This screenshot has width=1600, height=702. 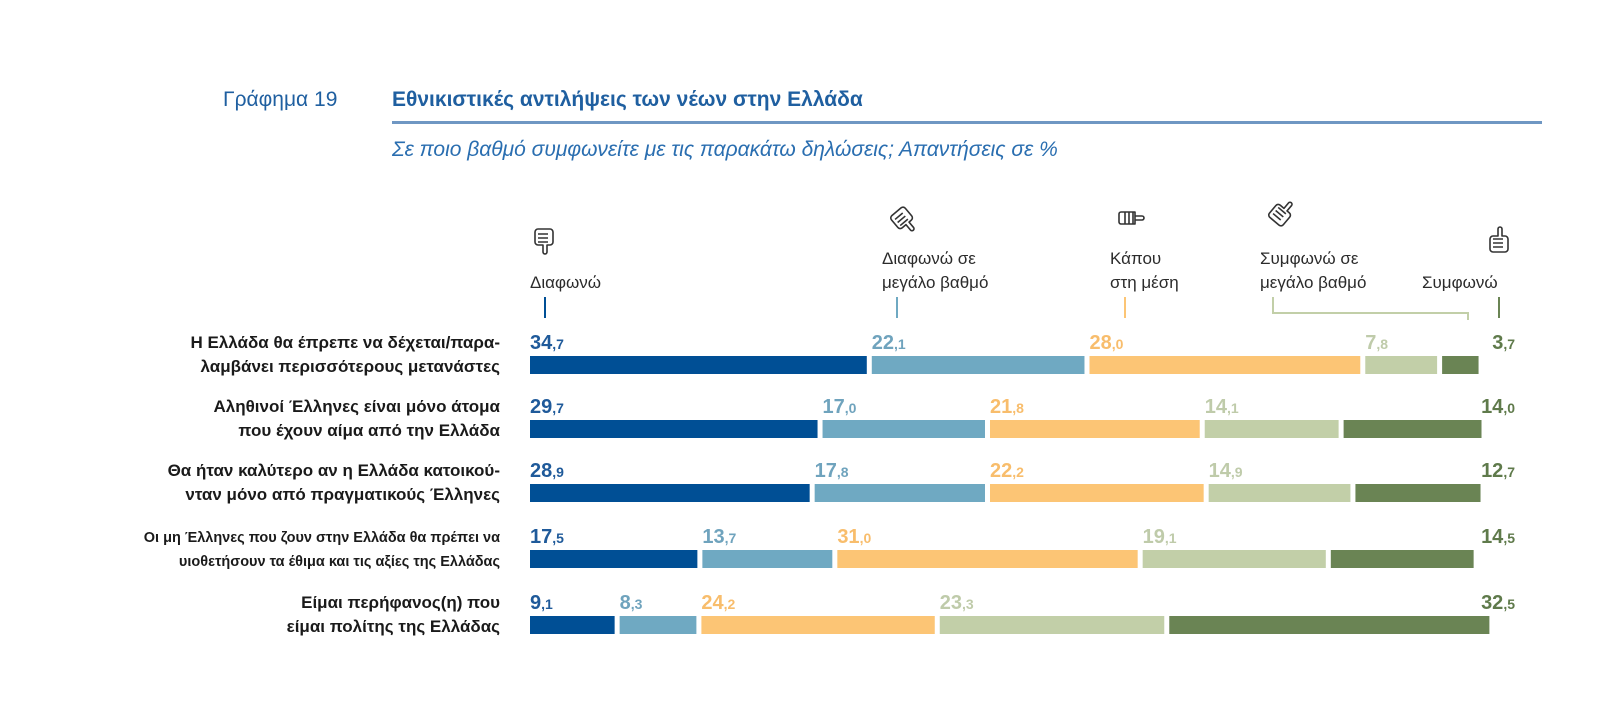 I want to click on value-label: 13,7, so click(x=719, y=537).